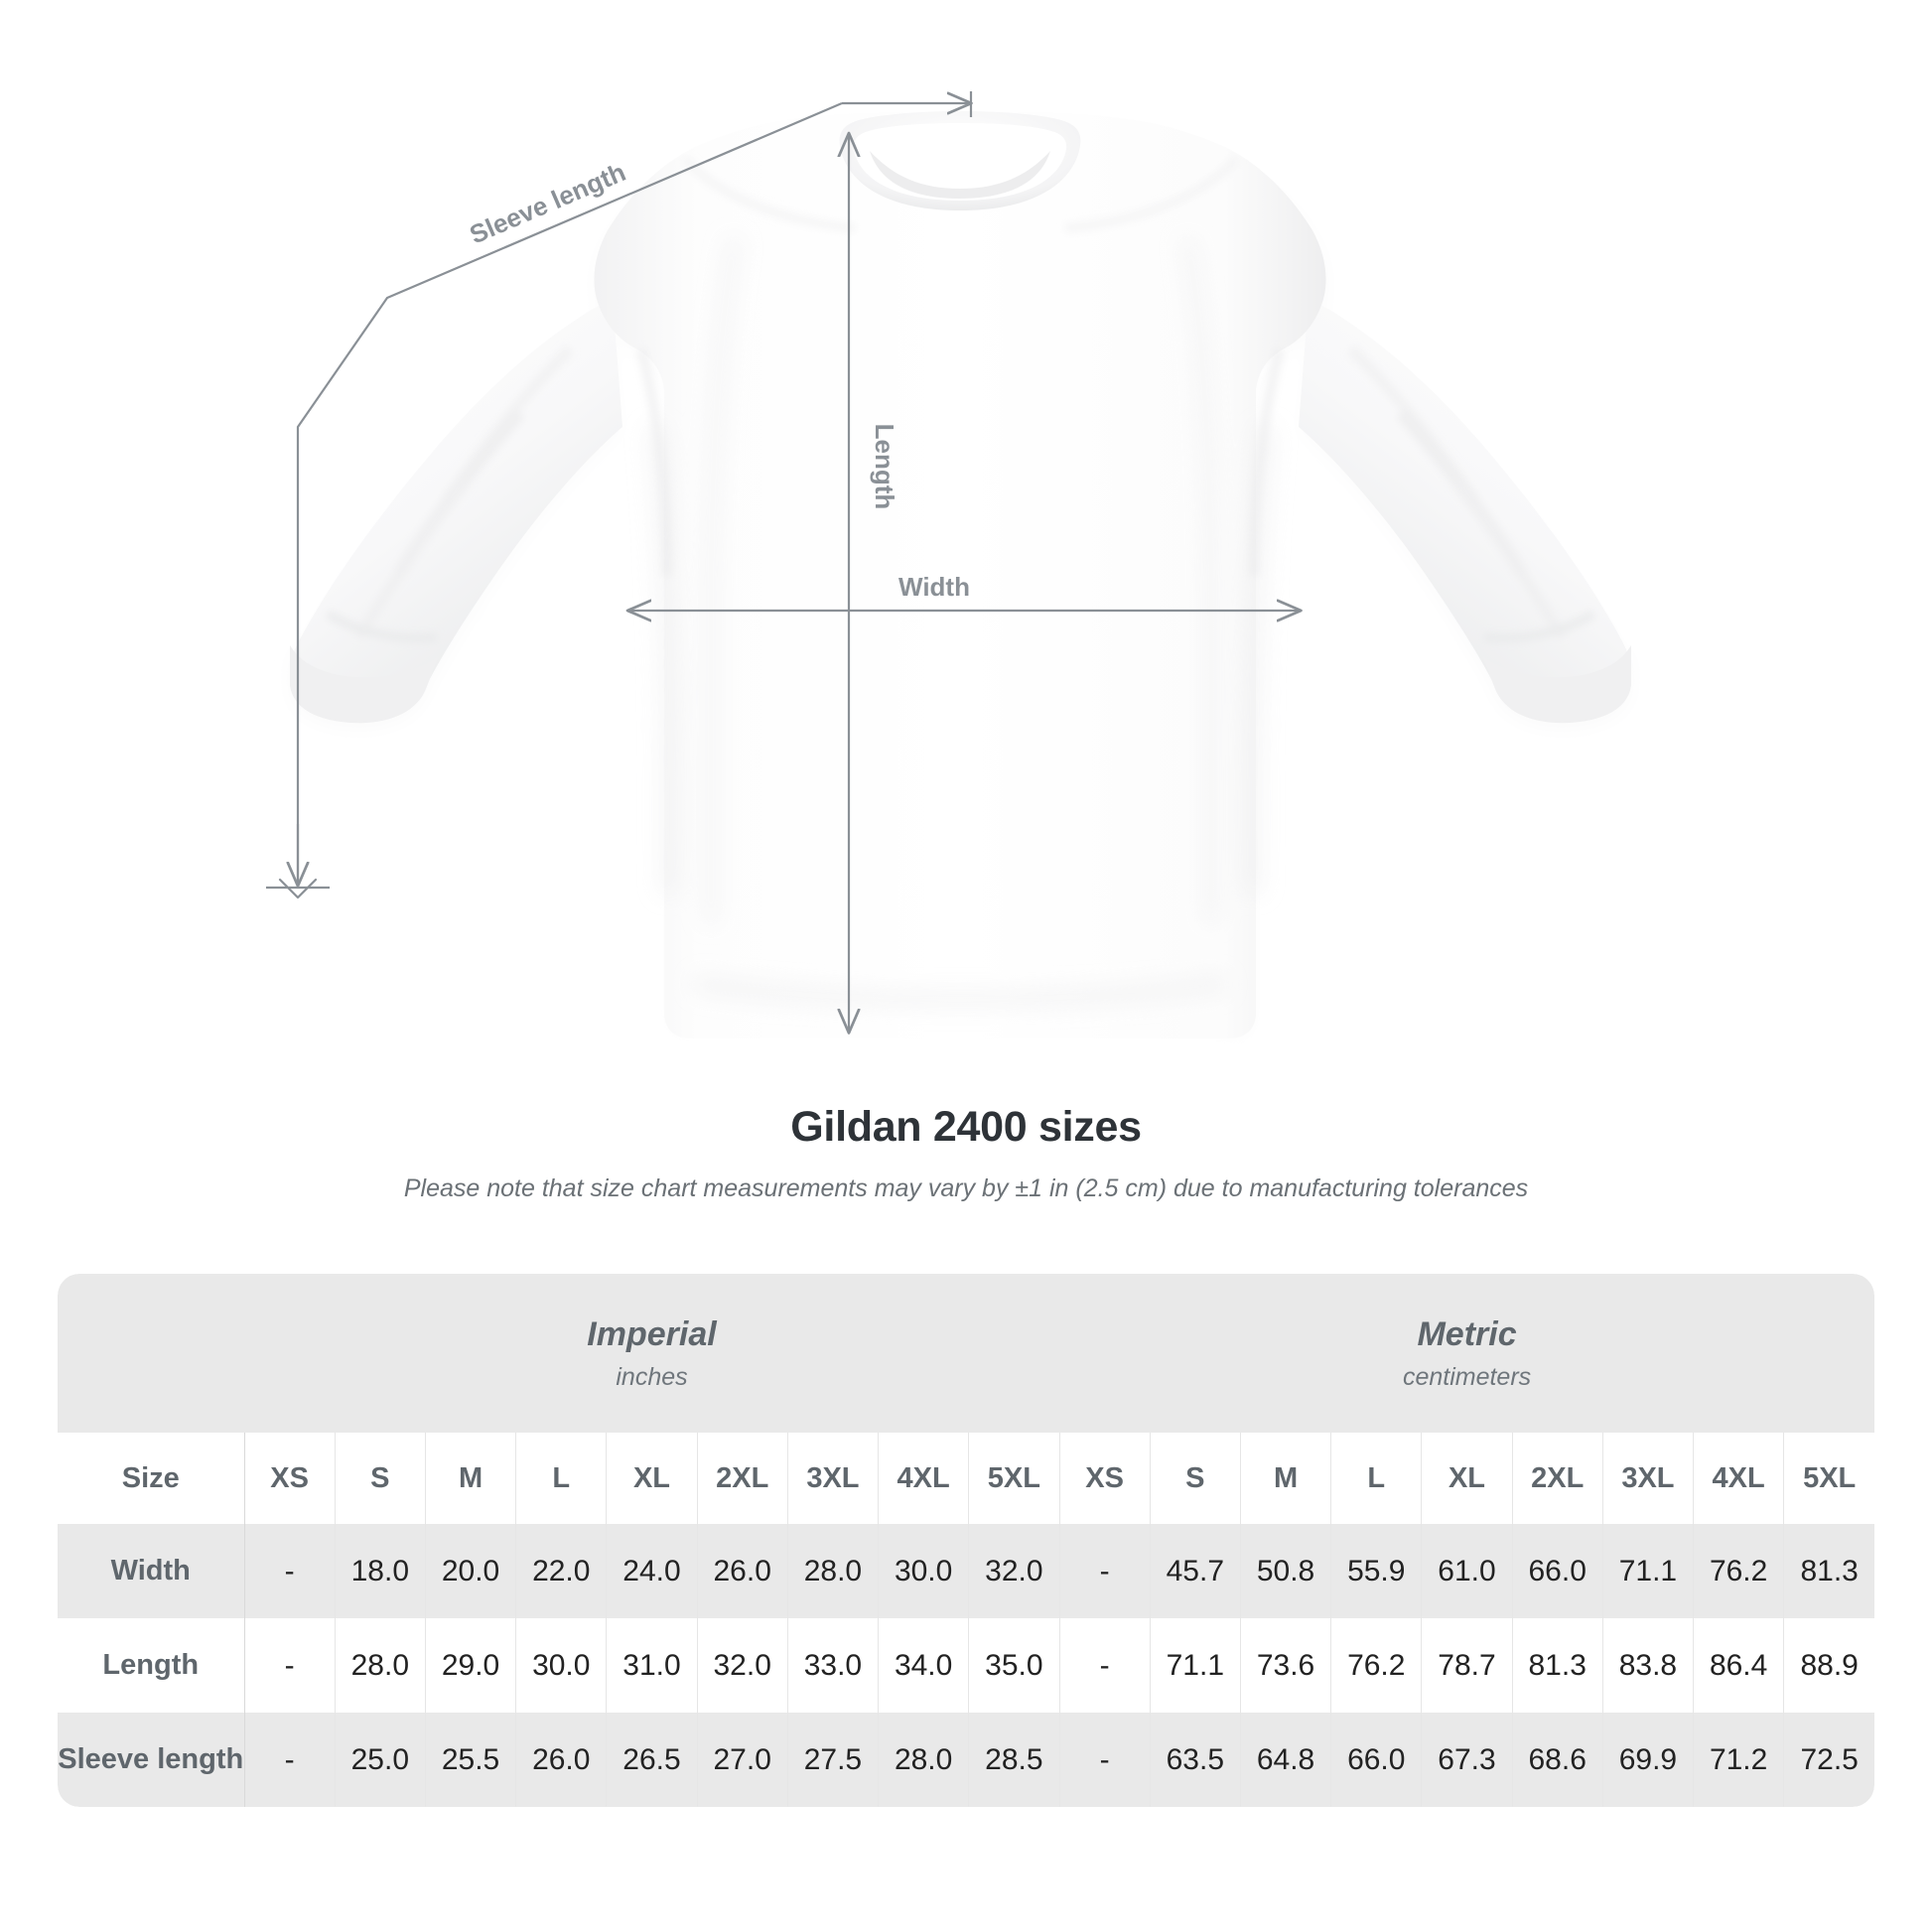 This screenshot has height=1932, width=1932. What do you see at coordinates (1829, 1571) in the screenshot?
I see `cell-width-metric-5xl: 81.3` at bounding box center [1829, 1571].